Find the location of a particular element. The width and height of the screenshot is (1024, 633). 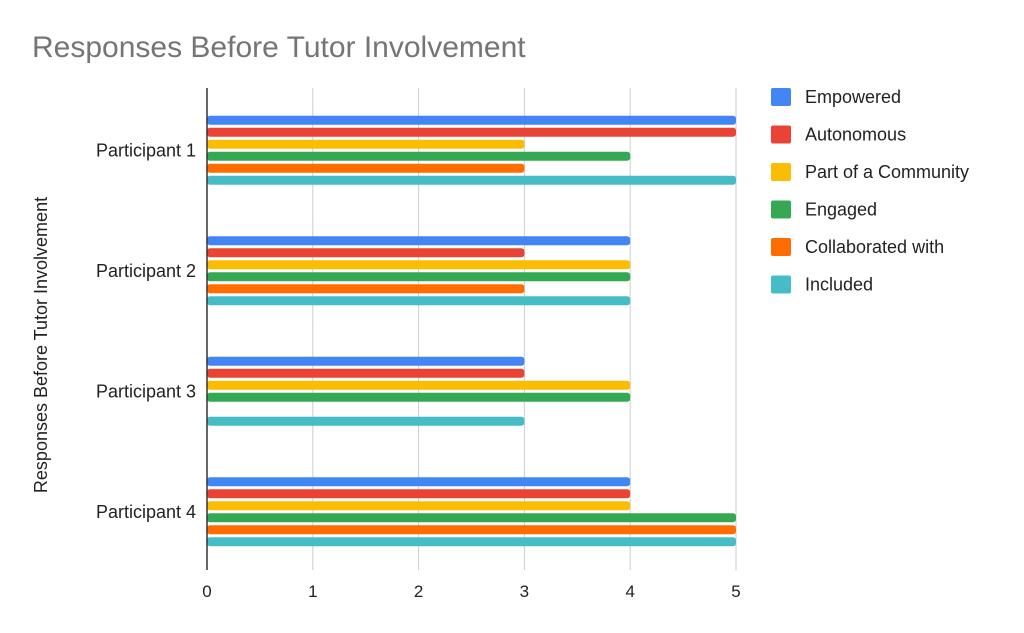

legend-label: Collaborated with is located at coordinates (874, 247).